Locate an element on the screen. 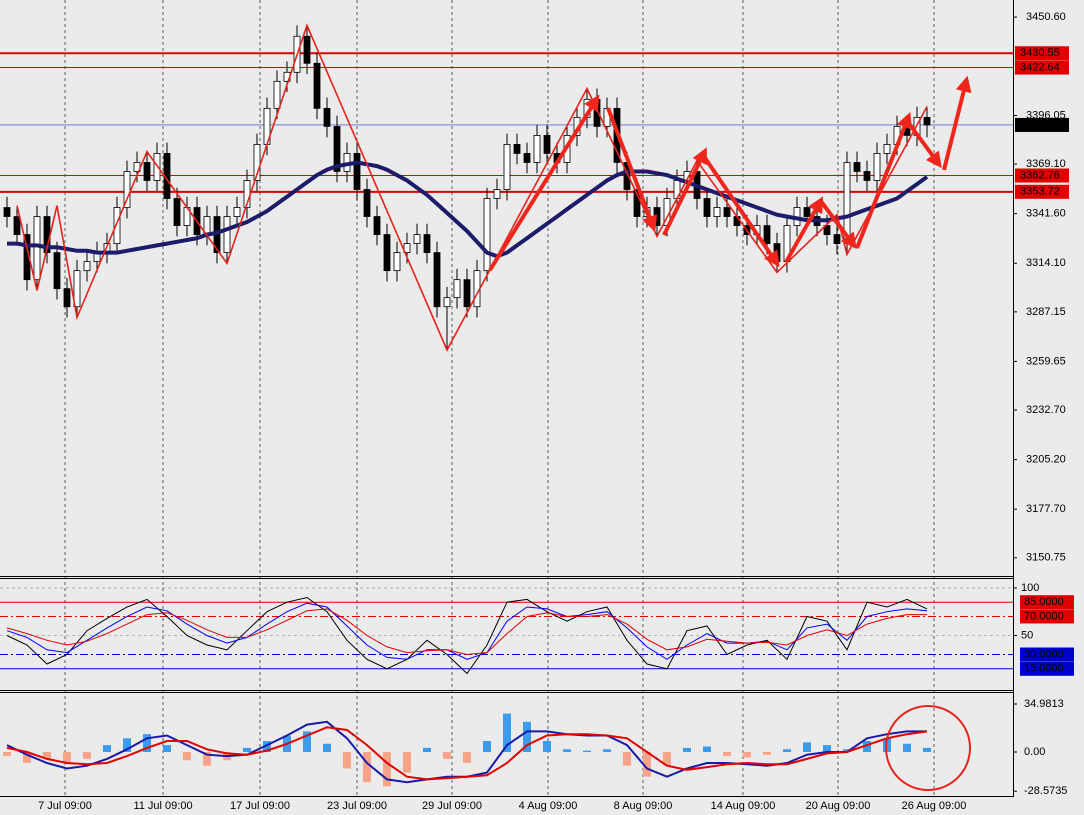  y-tick-label: 3341.60 is located at coordinates (1046, 214).